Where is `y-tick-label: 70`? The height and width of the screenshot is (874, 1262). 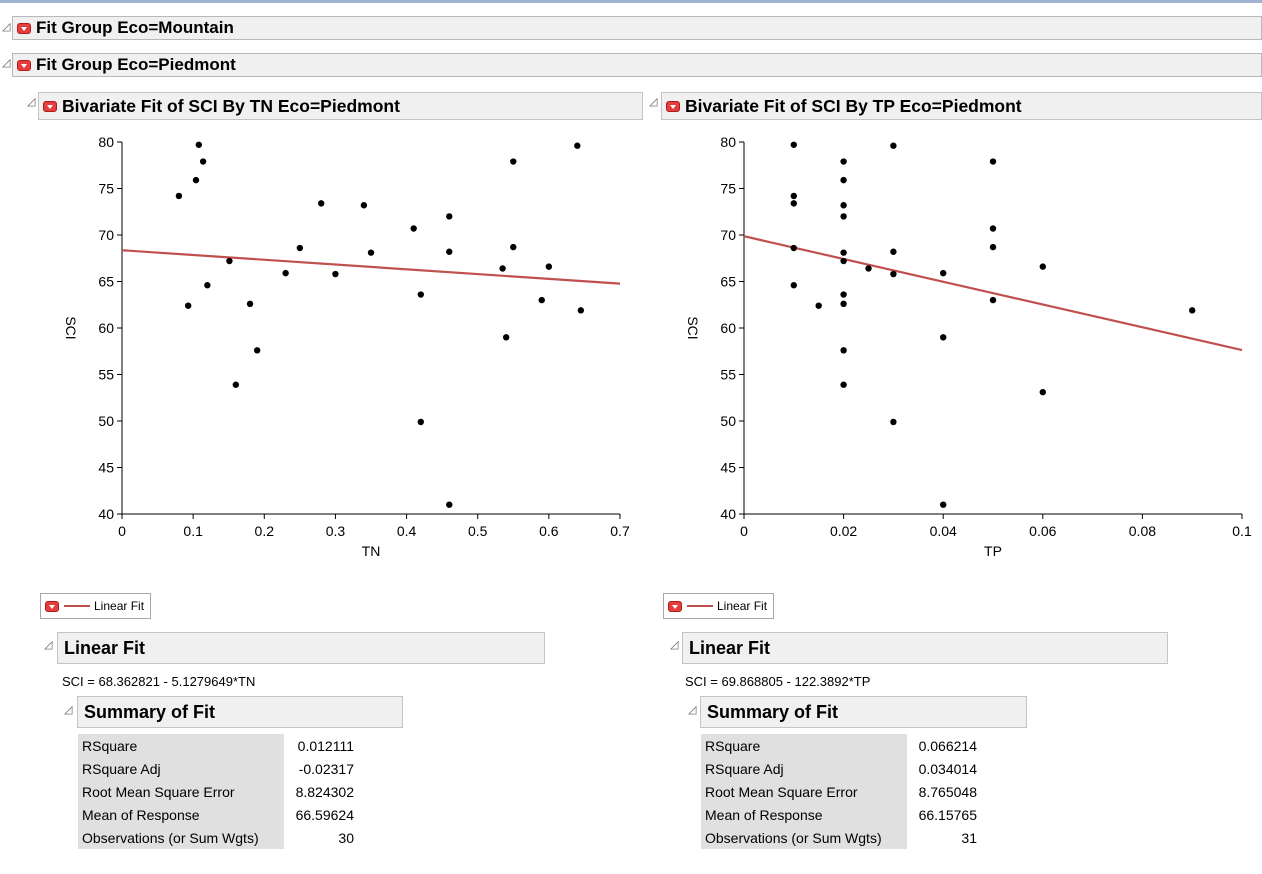 y-tick-label: 70 is located at coordinates (728, 235).